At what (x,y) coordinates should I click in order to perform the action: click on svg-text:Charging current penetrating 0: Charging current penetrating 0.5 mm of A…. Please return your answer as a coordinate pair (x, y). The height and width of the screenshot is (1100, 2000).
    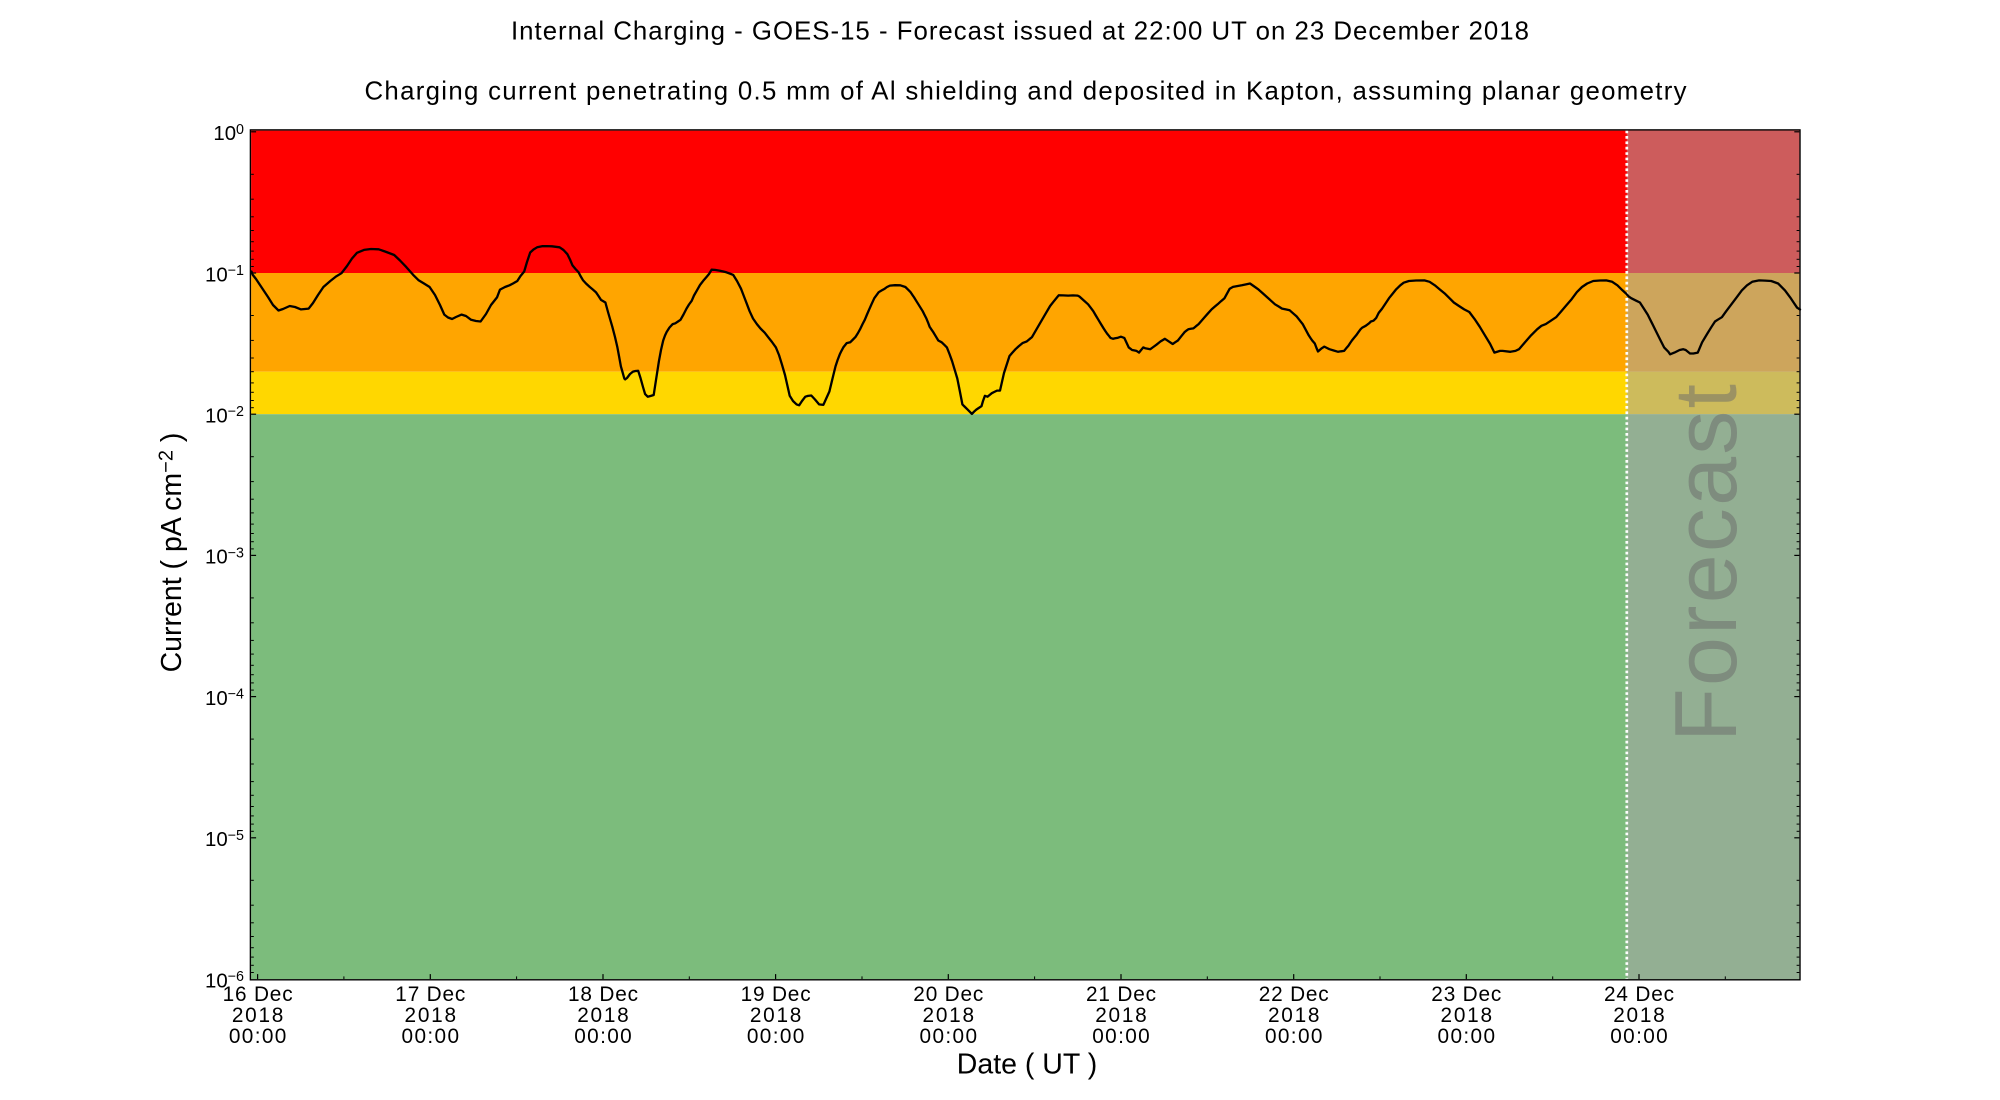
    Looking at the image, I should click on (1026, 92).